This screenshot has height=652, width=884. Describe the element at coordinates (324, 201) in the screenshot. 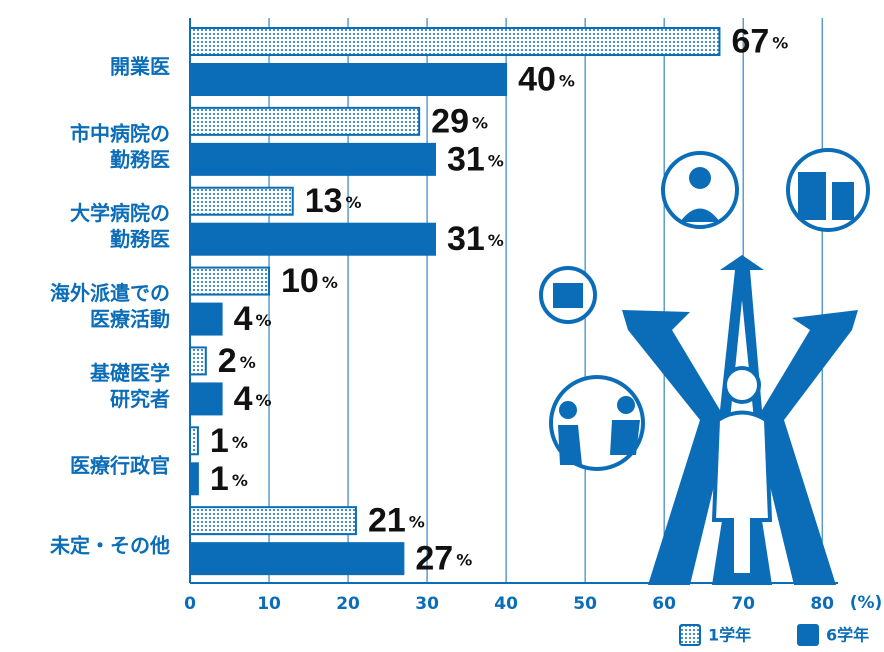

I see `value-label-number: 13` at that location.